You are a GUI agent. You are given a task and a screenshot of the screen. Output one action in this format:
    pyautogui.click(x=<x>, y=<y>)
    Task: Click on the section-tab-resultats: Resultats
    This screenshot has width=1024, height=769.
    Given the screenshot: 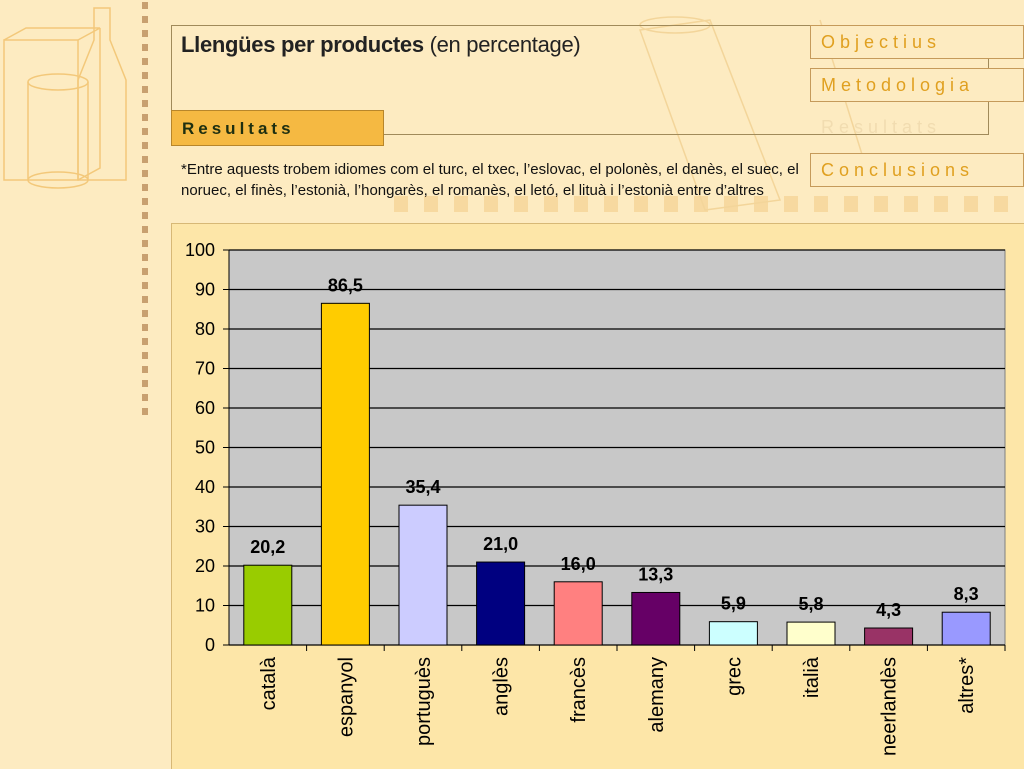 What is the action you would take?
    pyautogui.click(x=277, y=128)
    